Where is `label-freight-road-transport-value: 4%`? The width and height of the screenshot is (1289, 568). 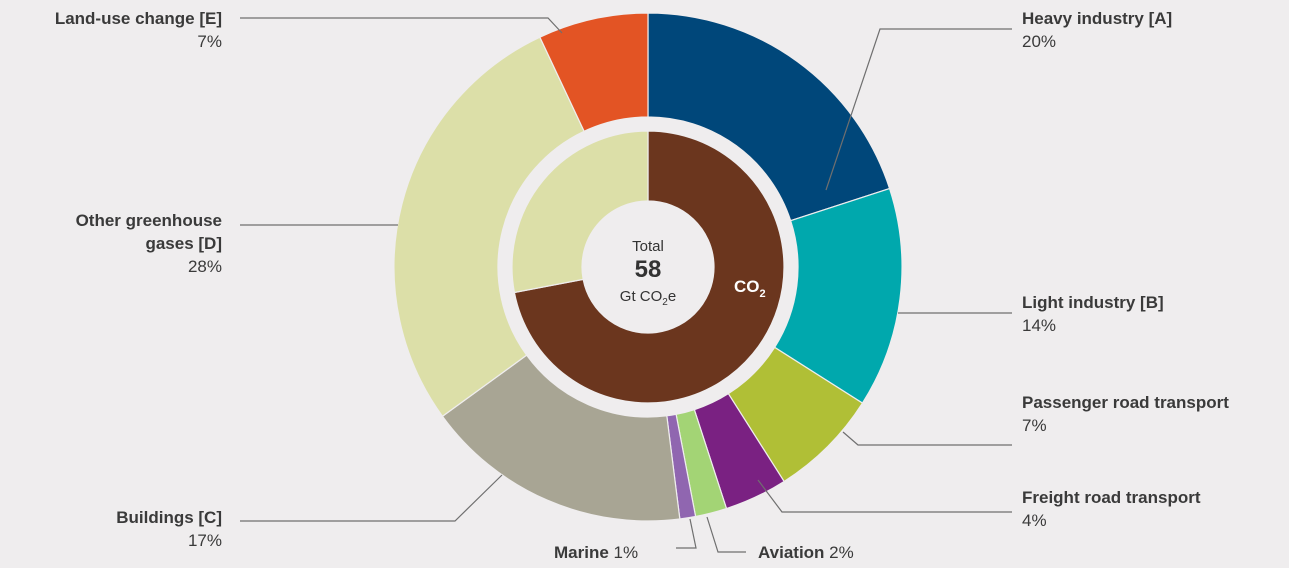 label-freight-road-transport-value: 4% is located at coordinates (1034, 520).